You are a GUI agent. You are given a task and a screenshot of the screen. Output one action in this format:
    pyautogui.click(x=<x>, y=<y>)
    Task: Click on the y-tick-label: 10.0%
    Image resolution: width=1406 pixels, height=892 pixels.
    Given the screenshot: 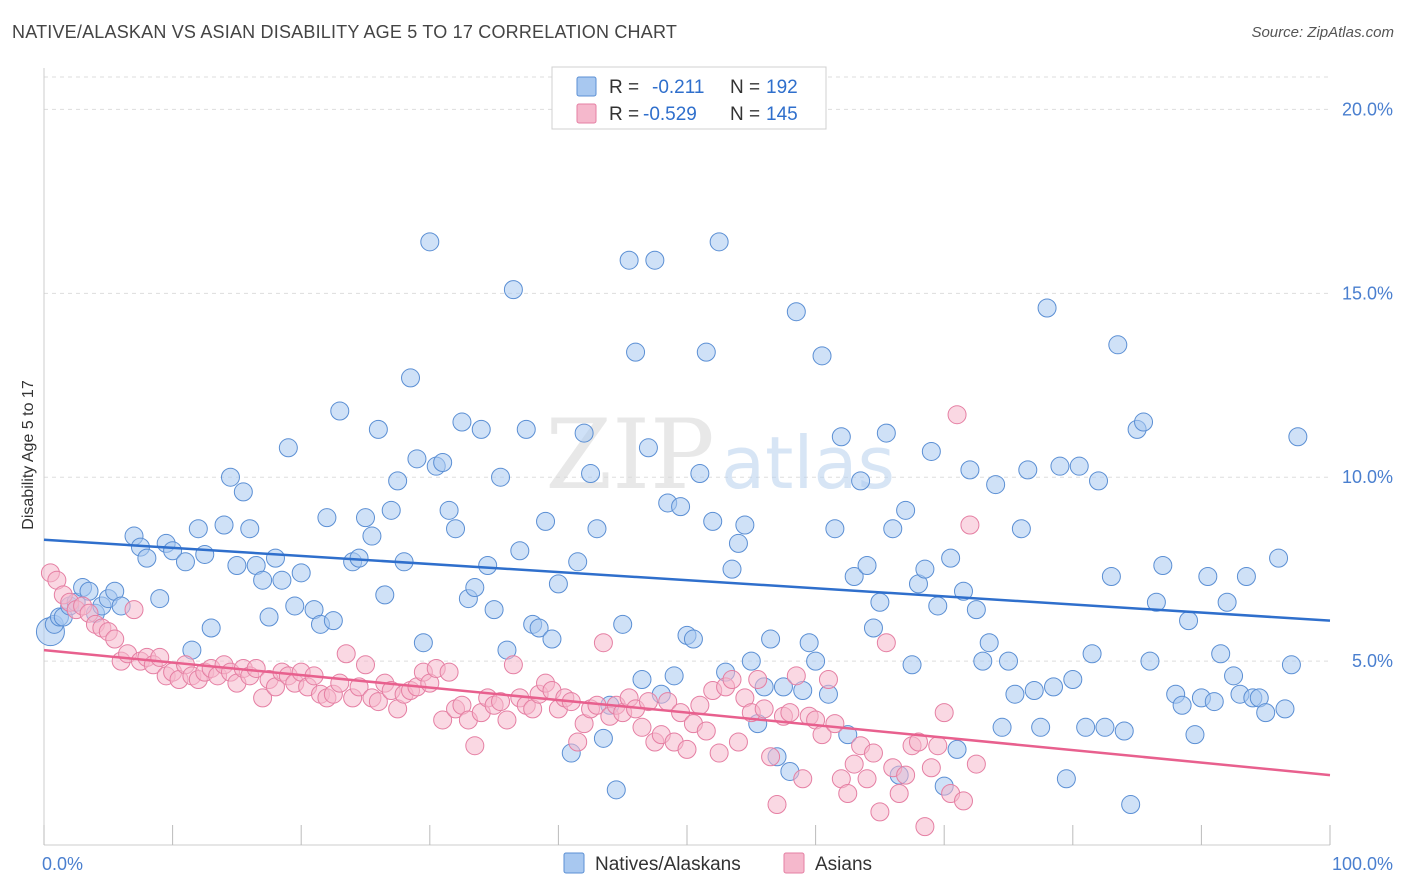 What is the action you would take?
    pyautogui.click(x=1367, y=477)
    